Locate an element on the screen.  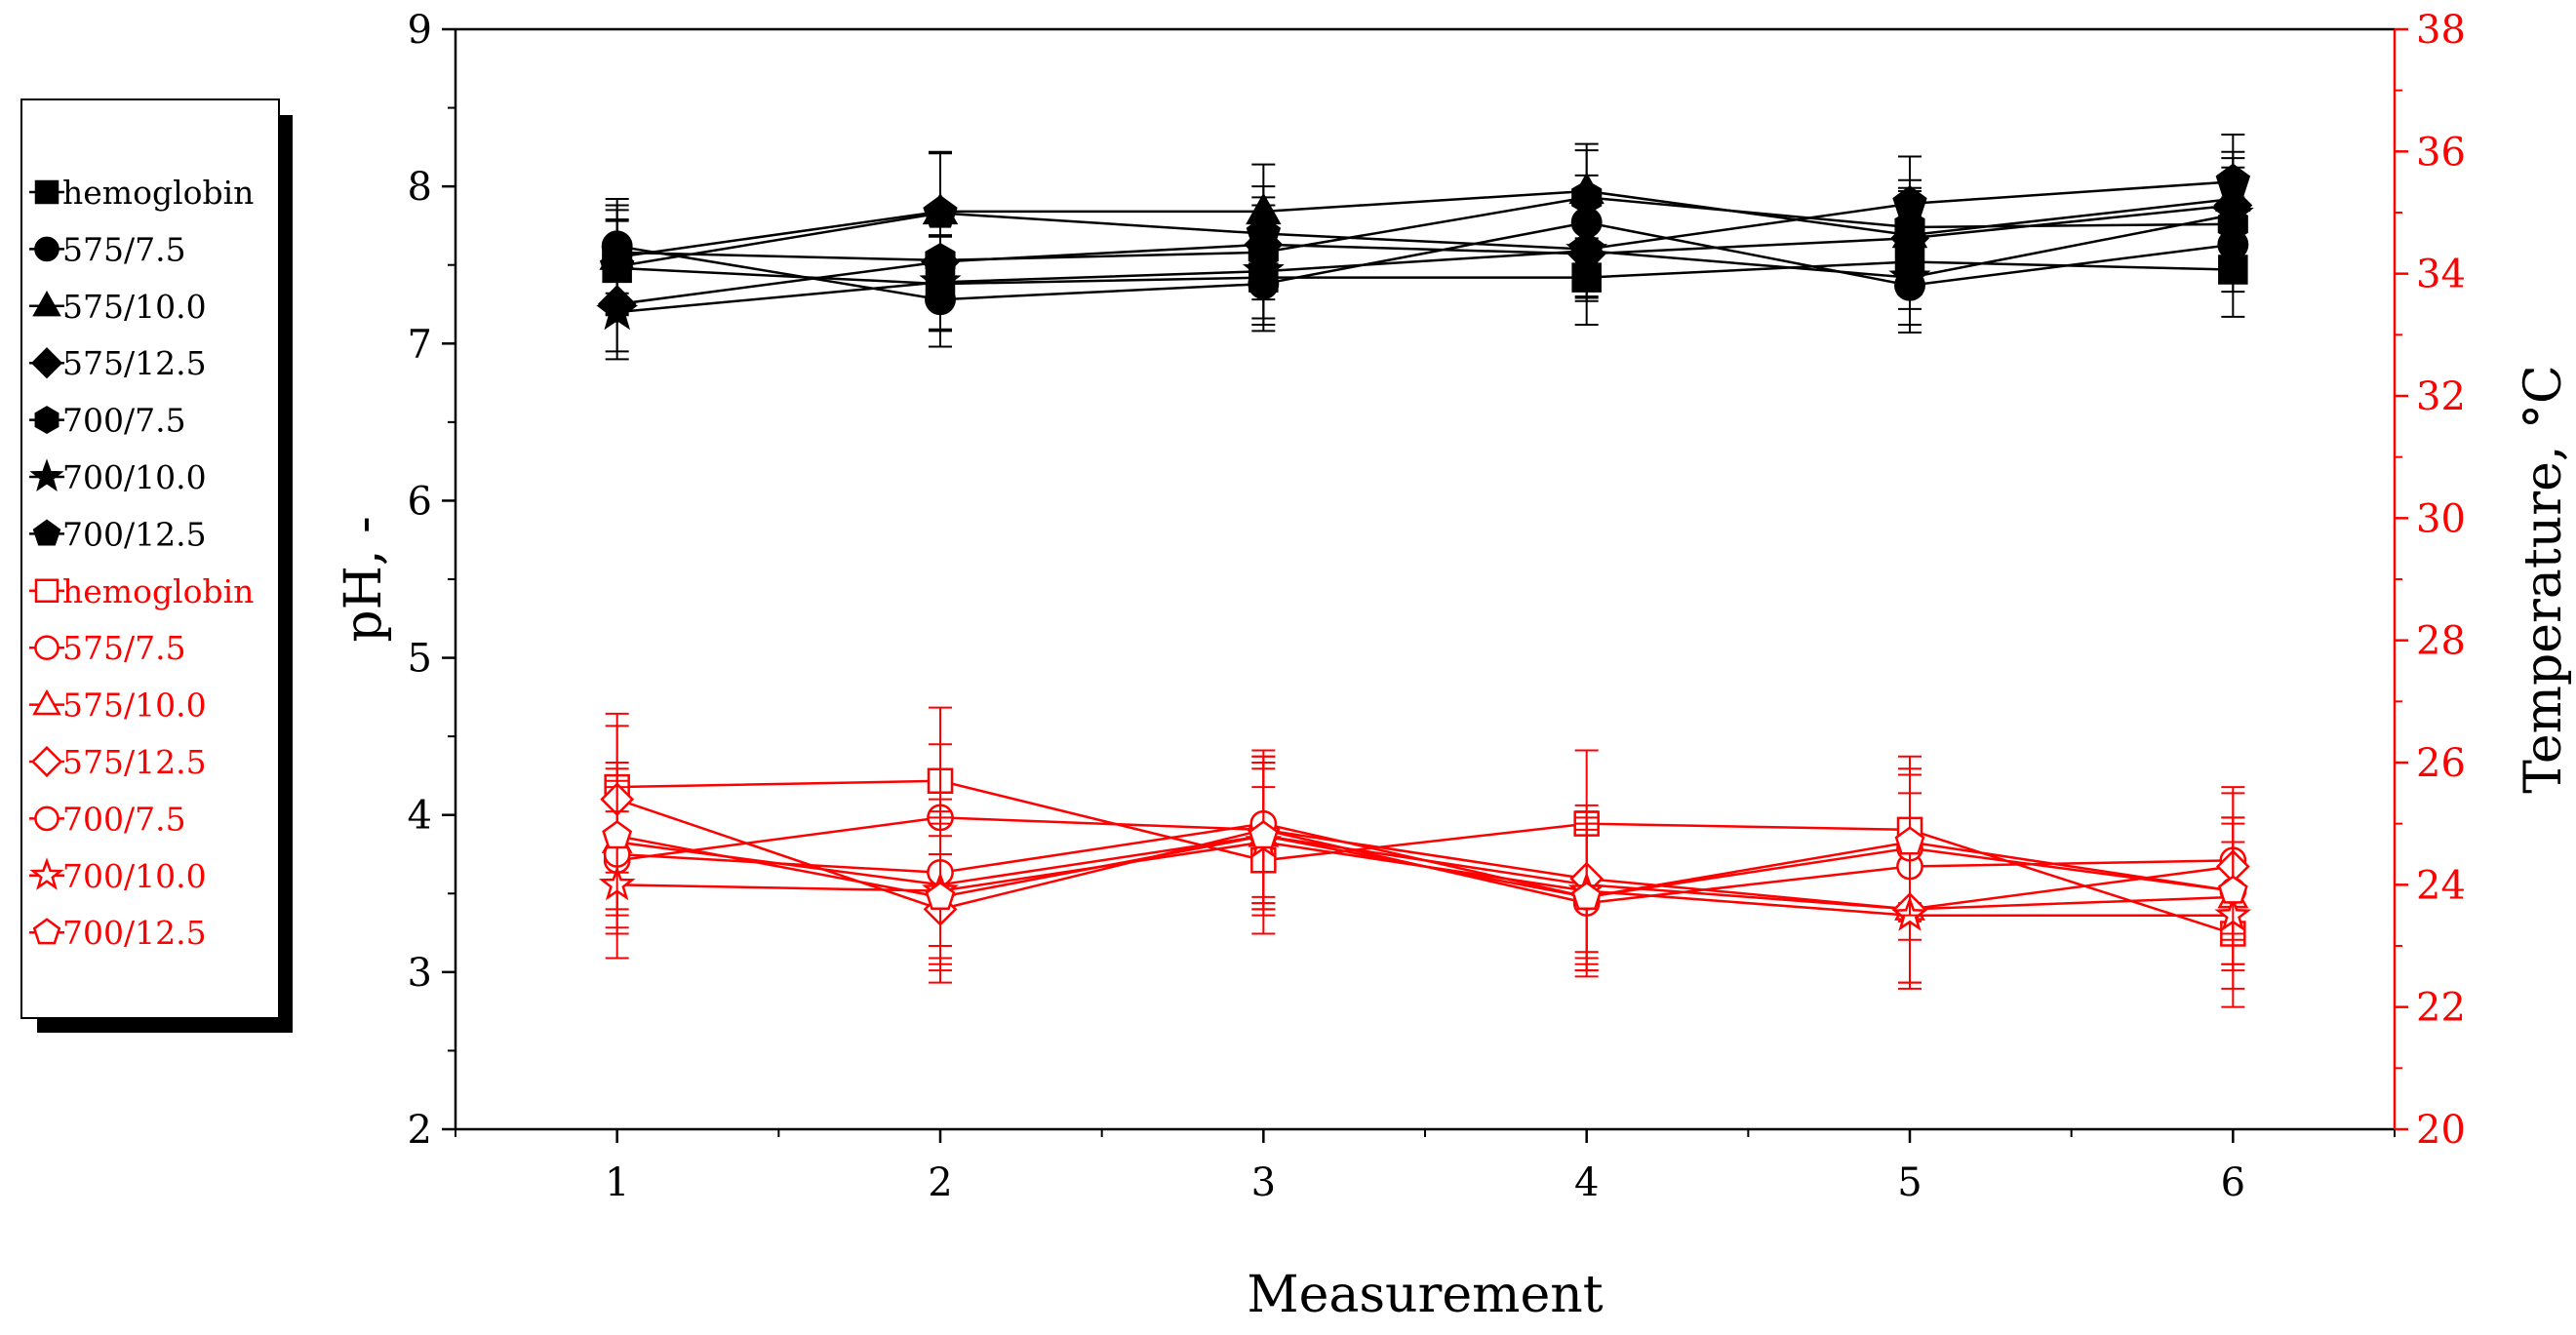
series-line-ph-700-10-0-star is located at coordinates (1425, 263).